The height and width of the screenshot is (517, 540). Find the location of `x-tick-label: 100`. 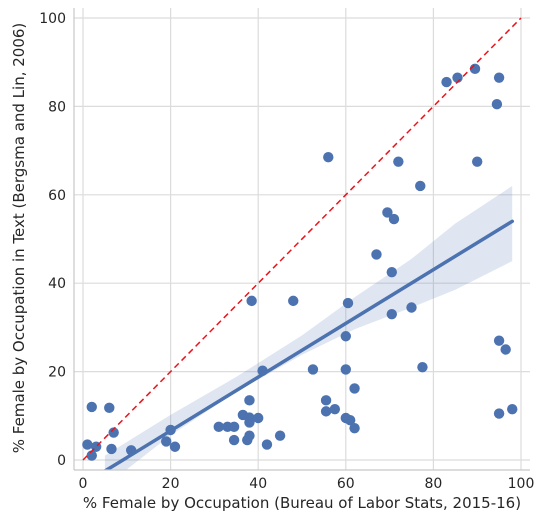

x-tick-label: 100 is located at coordinates (521, 484).